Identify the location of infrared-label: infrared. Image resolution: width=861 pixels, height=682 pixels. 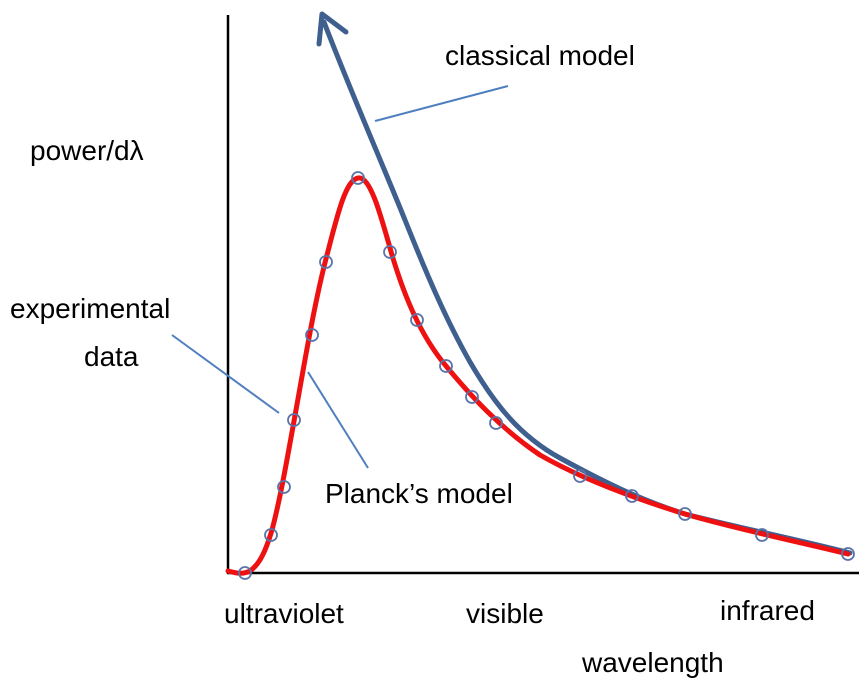
(767, 610).